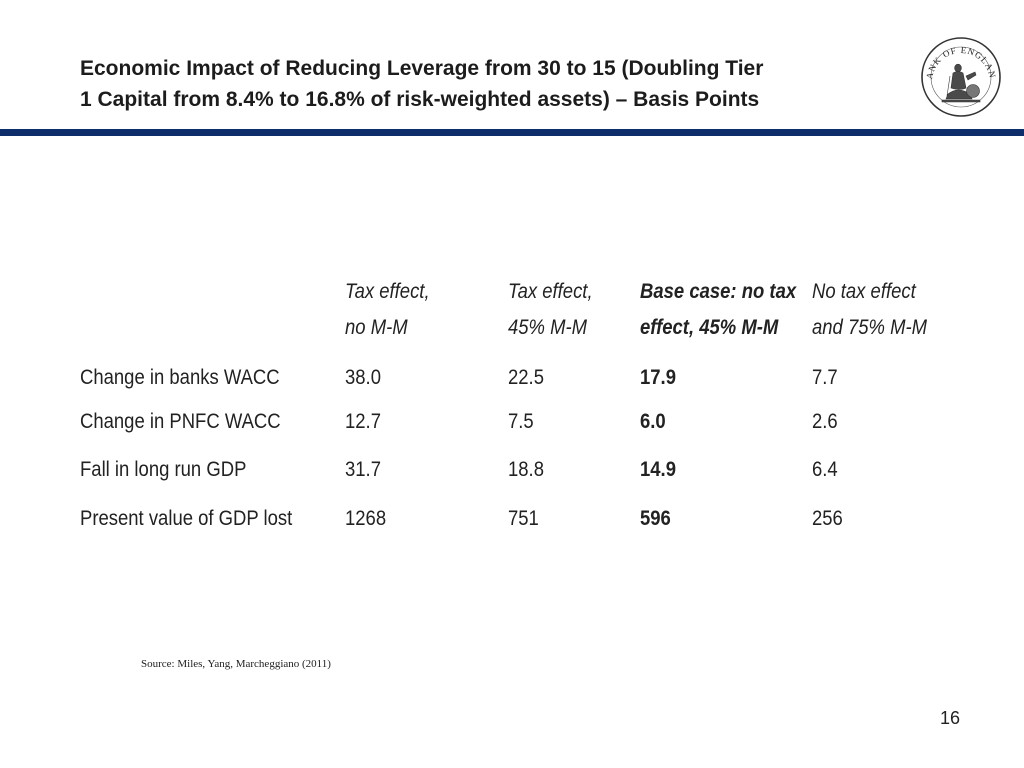 The image size is (1024, 768). Describe the element at coordinates (655, 518) in the screenshot. I see `table-cell-base-case: 596` at that location.